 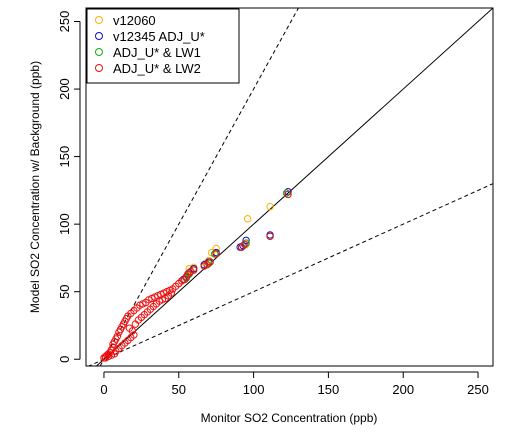 I want to click on x-tick-label: 250, so click(x=478, y=389).